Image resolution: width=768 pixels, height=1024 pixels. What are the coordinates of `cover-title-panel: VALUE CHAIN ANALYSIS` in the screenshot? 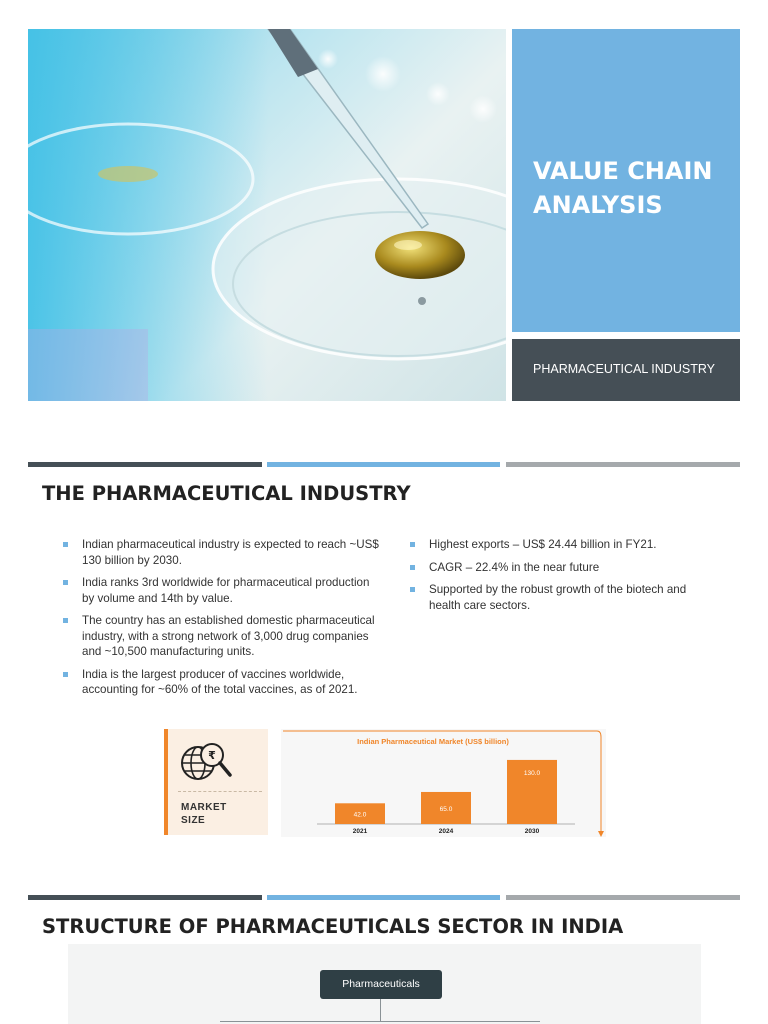 It's located at (626, 180).